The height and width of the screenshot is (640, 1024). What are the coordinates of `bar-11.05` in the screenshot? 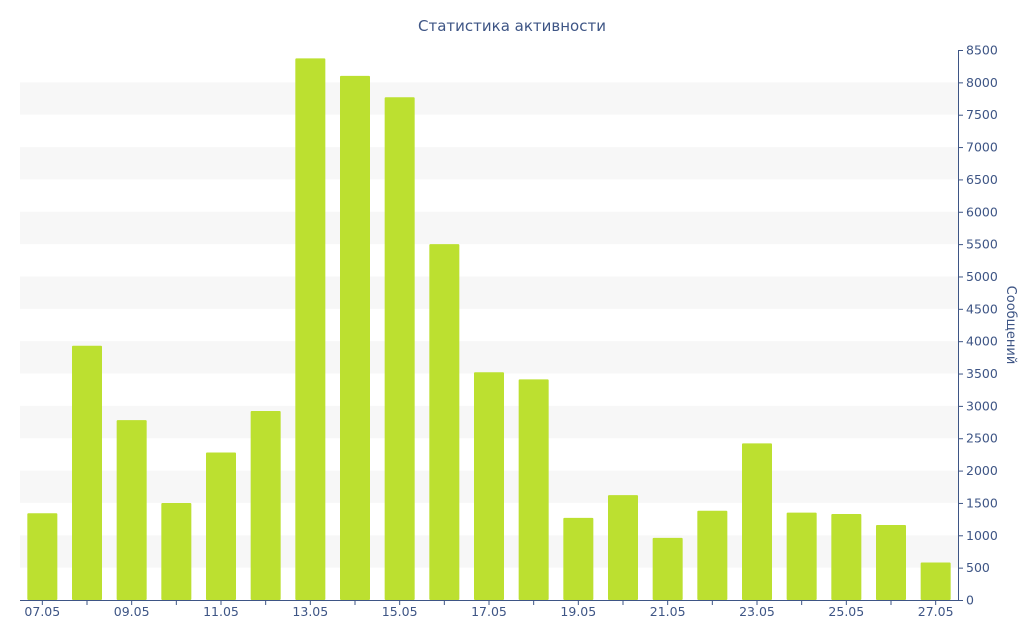 It's located at (221, 526).